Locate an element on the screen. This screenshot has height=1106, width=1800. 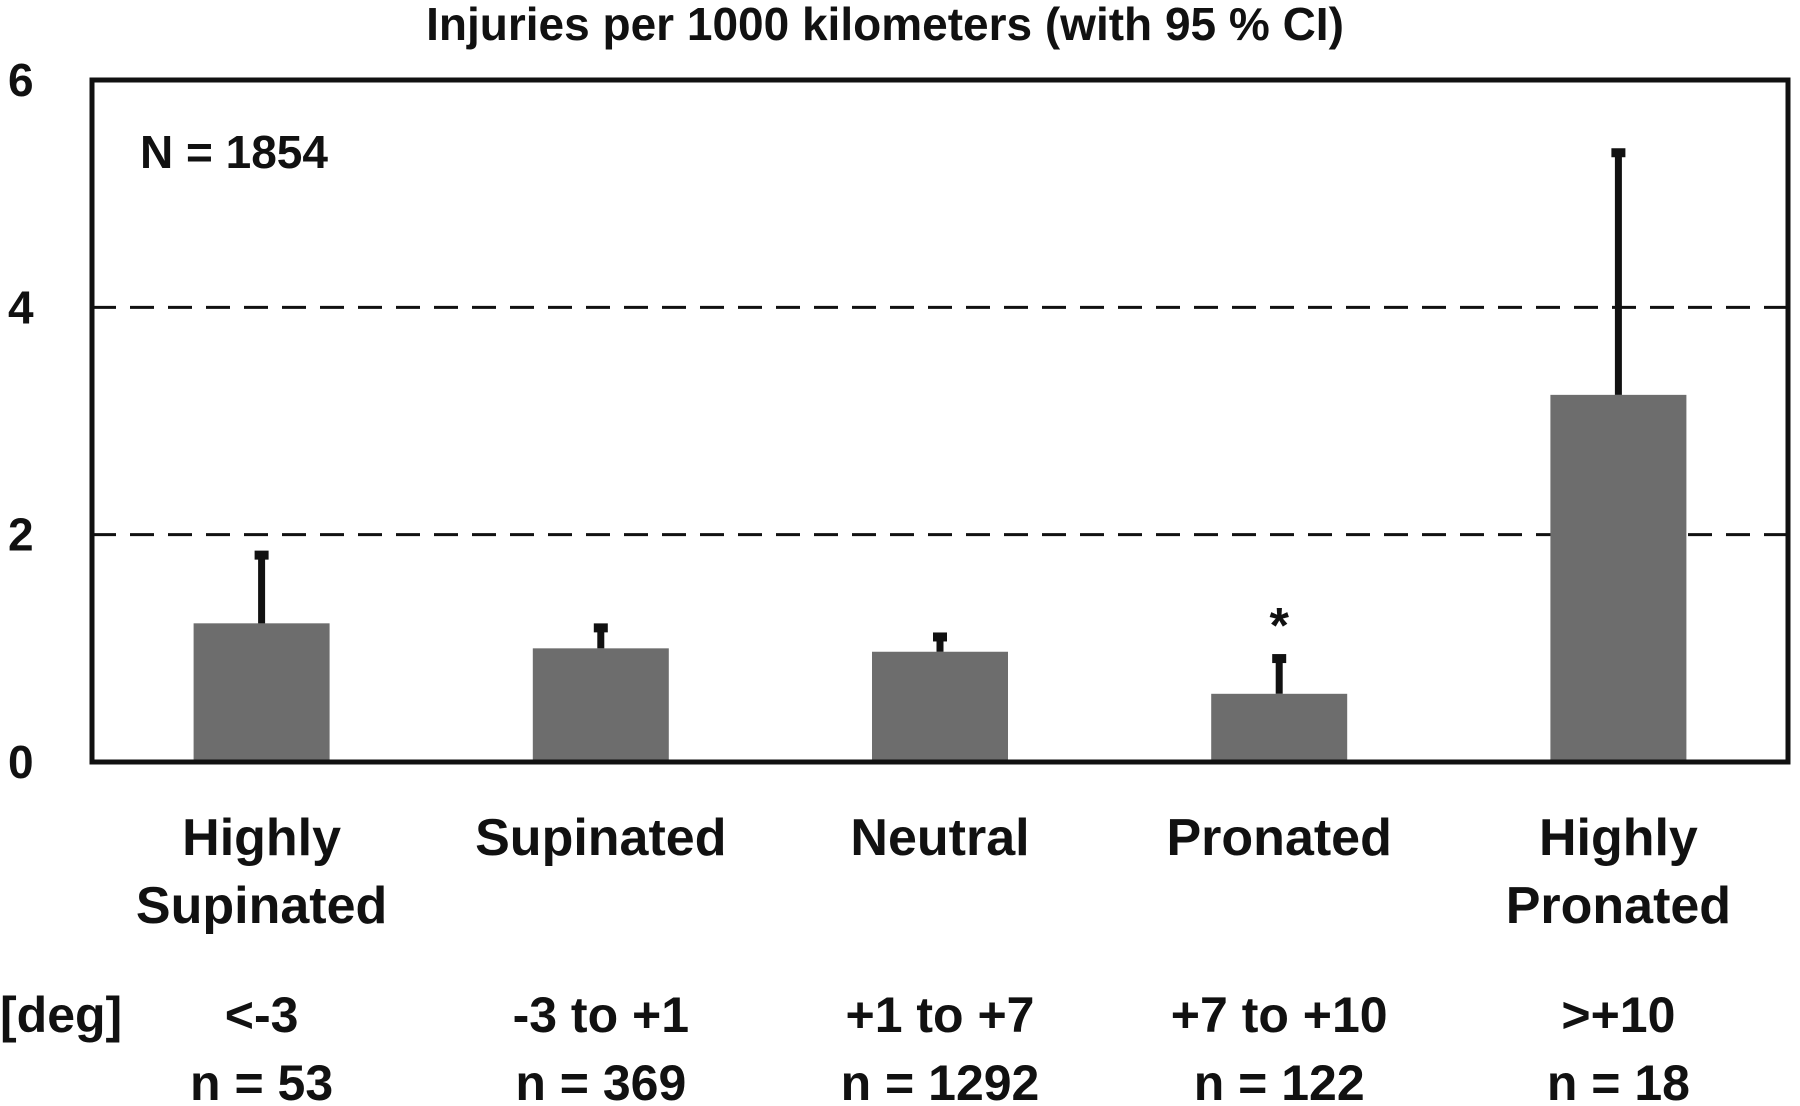
y-tick-label: 4 is located at coordinates (21, 307).